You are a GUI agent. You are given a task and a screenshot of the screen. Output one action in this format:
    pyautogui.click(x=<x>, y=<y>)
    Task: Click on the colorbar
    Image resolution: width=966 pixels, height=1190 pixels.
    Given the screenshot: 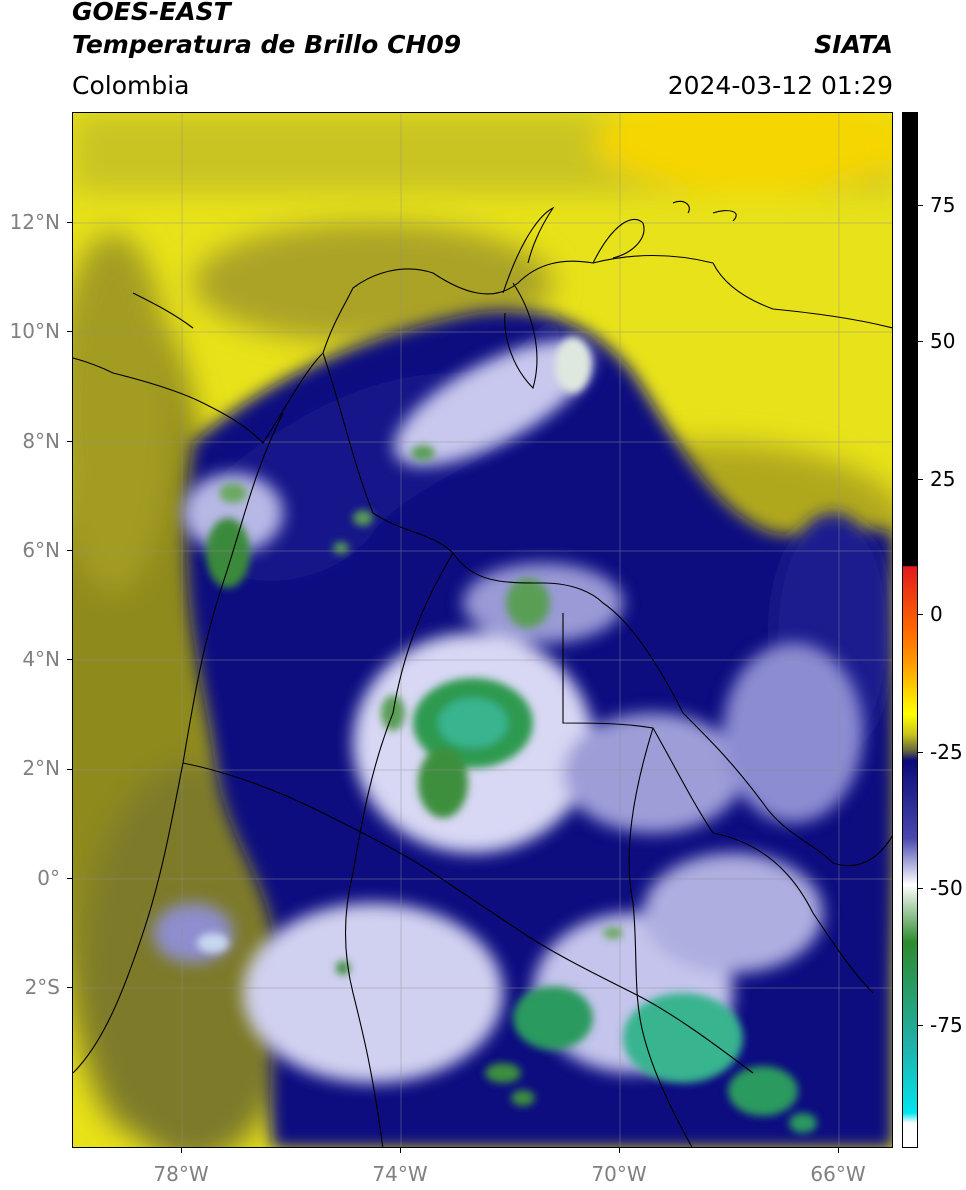 What is the action you would take?
    pyautogui.click(x=910, y=630)
    